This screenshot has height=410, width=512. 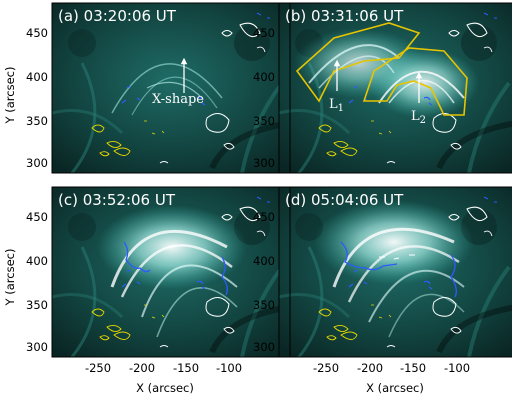 What do you see at coordinates (336, 105) in the screenshot?
I see `loop1-label: L1` at bounding box center [336, 105].